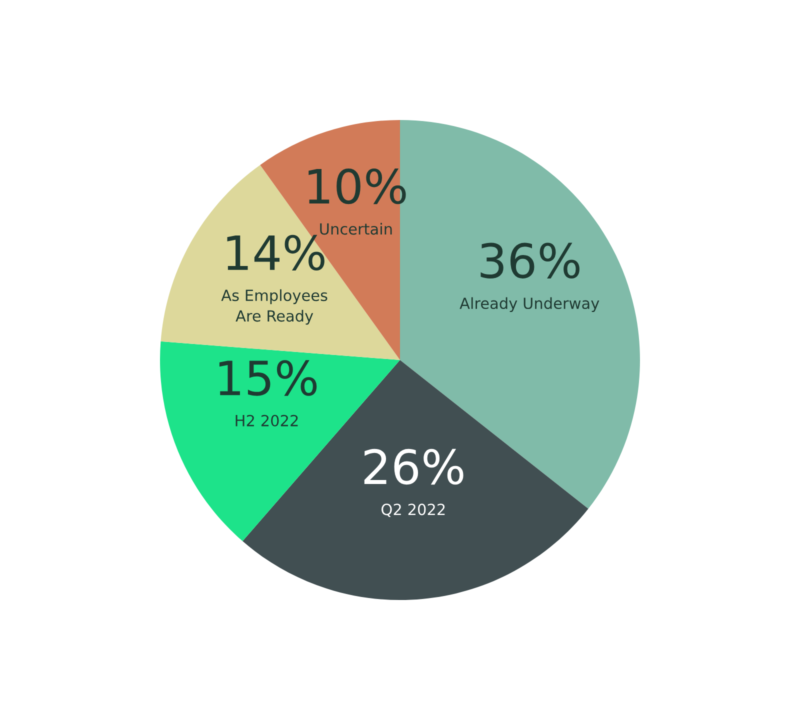 This screenshot has height=702, width=800. Describe the element at coordinates (356, 228) in the screenshot. I see `slice-label: Uncertain` at that location.